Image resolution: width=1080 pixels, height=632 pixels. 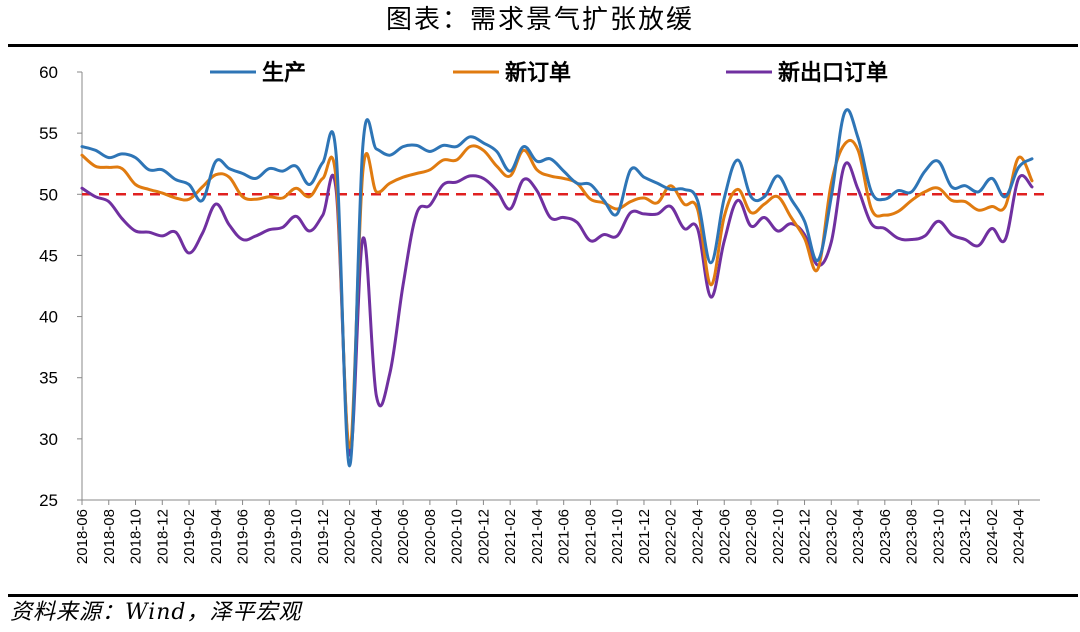 What do you see at coordinates (697, 536) in the screenshot?
I see `x-tick-label: 2022-04` at bounding box center [697, 536].